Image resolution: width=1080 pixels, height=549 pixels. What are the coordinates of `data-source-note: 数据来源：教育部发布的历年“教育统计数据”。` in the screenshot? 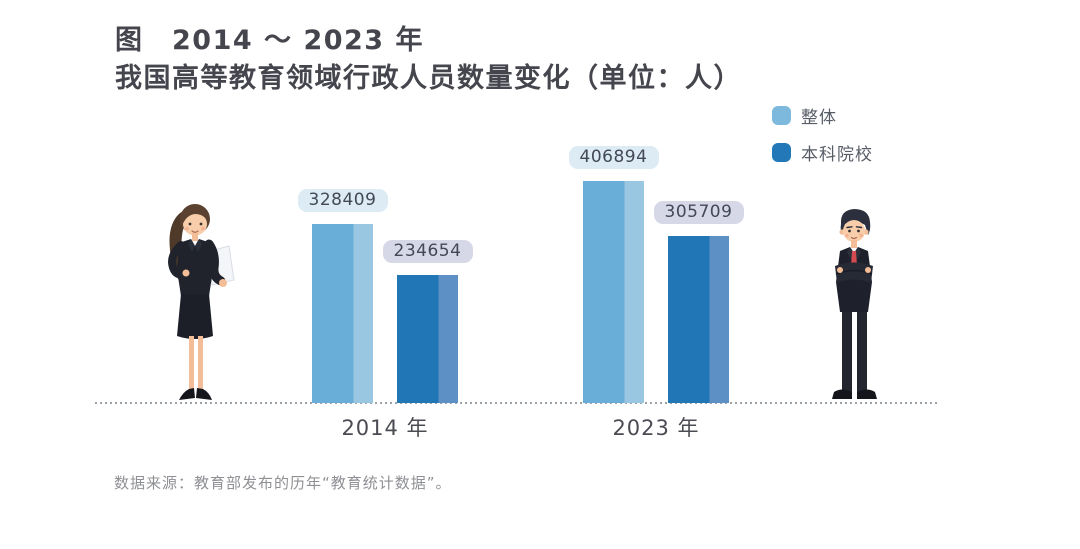 It's located at (283, 483).